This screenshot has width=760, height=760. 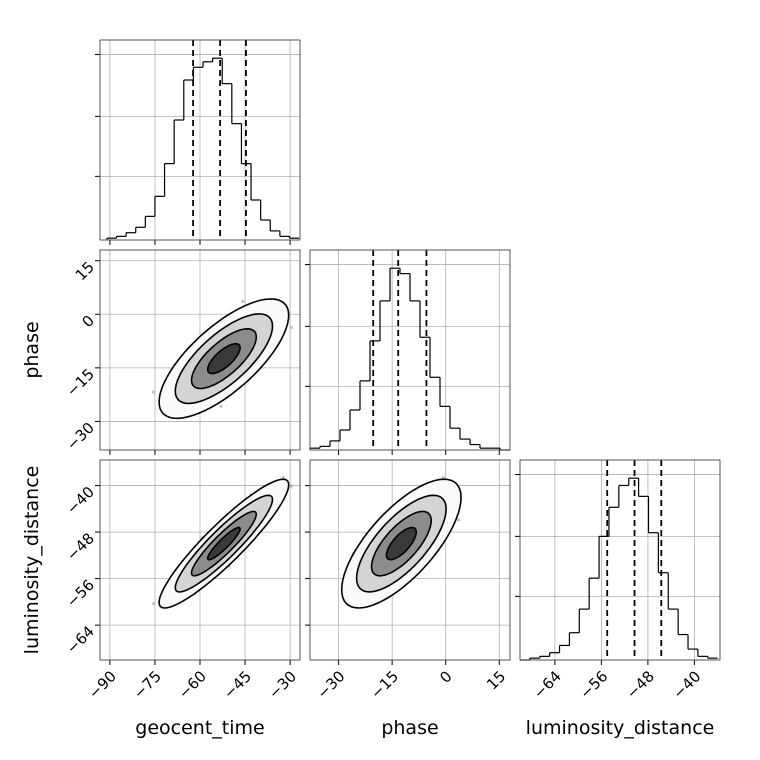 I want to click on x-axis-label: luminosity_distance, so click(x=620, y=728).